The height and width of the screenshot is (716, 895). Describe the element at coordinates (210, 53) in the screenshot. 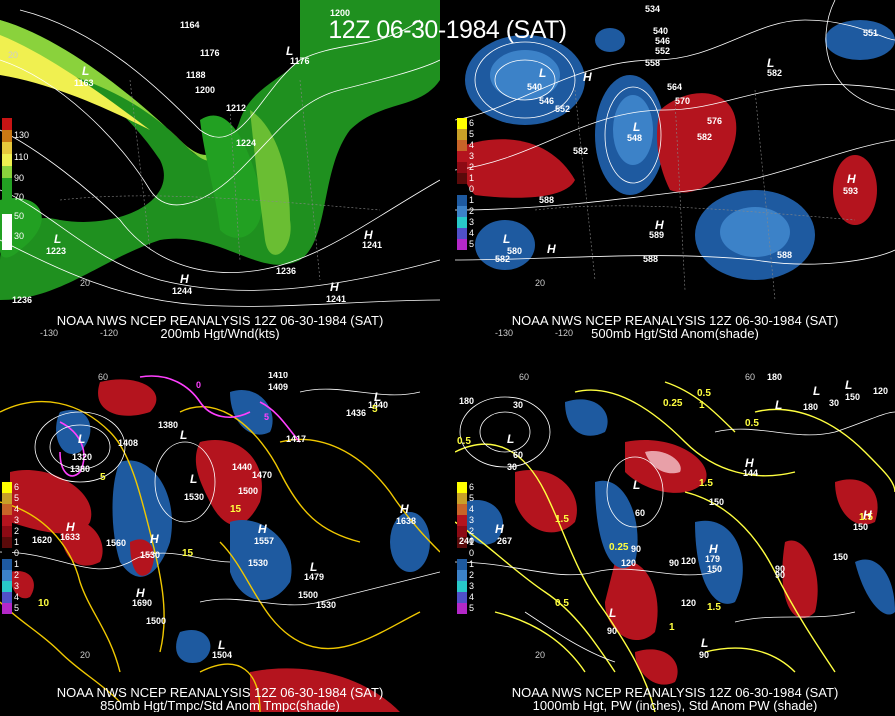

I see `contour-label: 1176` at that location.